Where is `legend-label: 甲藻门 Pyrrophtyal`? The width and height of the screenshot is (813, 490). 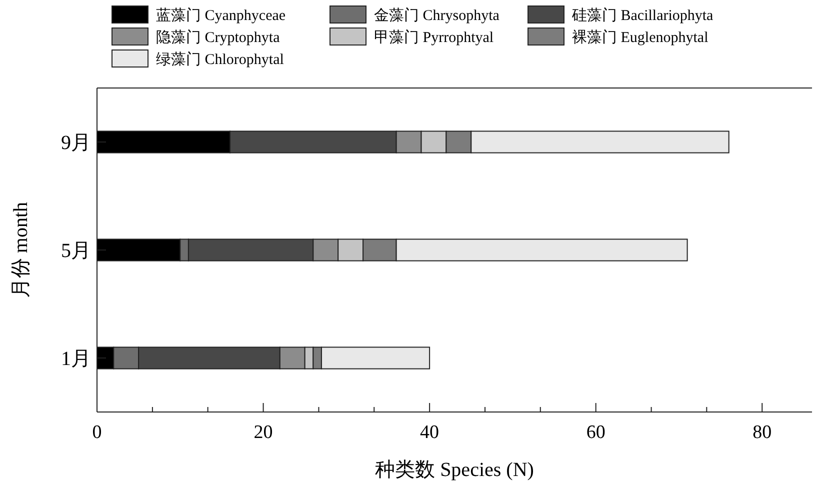
legend-label: 甲藻门 Pyrrophtyal is located at coordinates (434, 37).